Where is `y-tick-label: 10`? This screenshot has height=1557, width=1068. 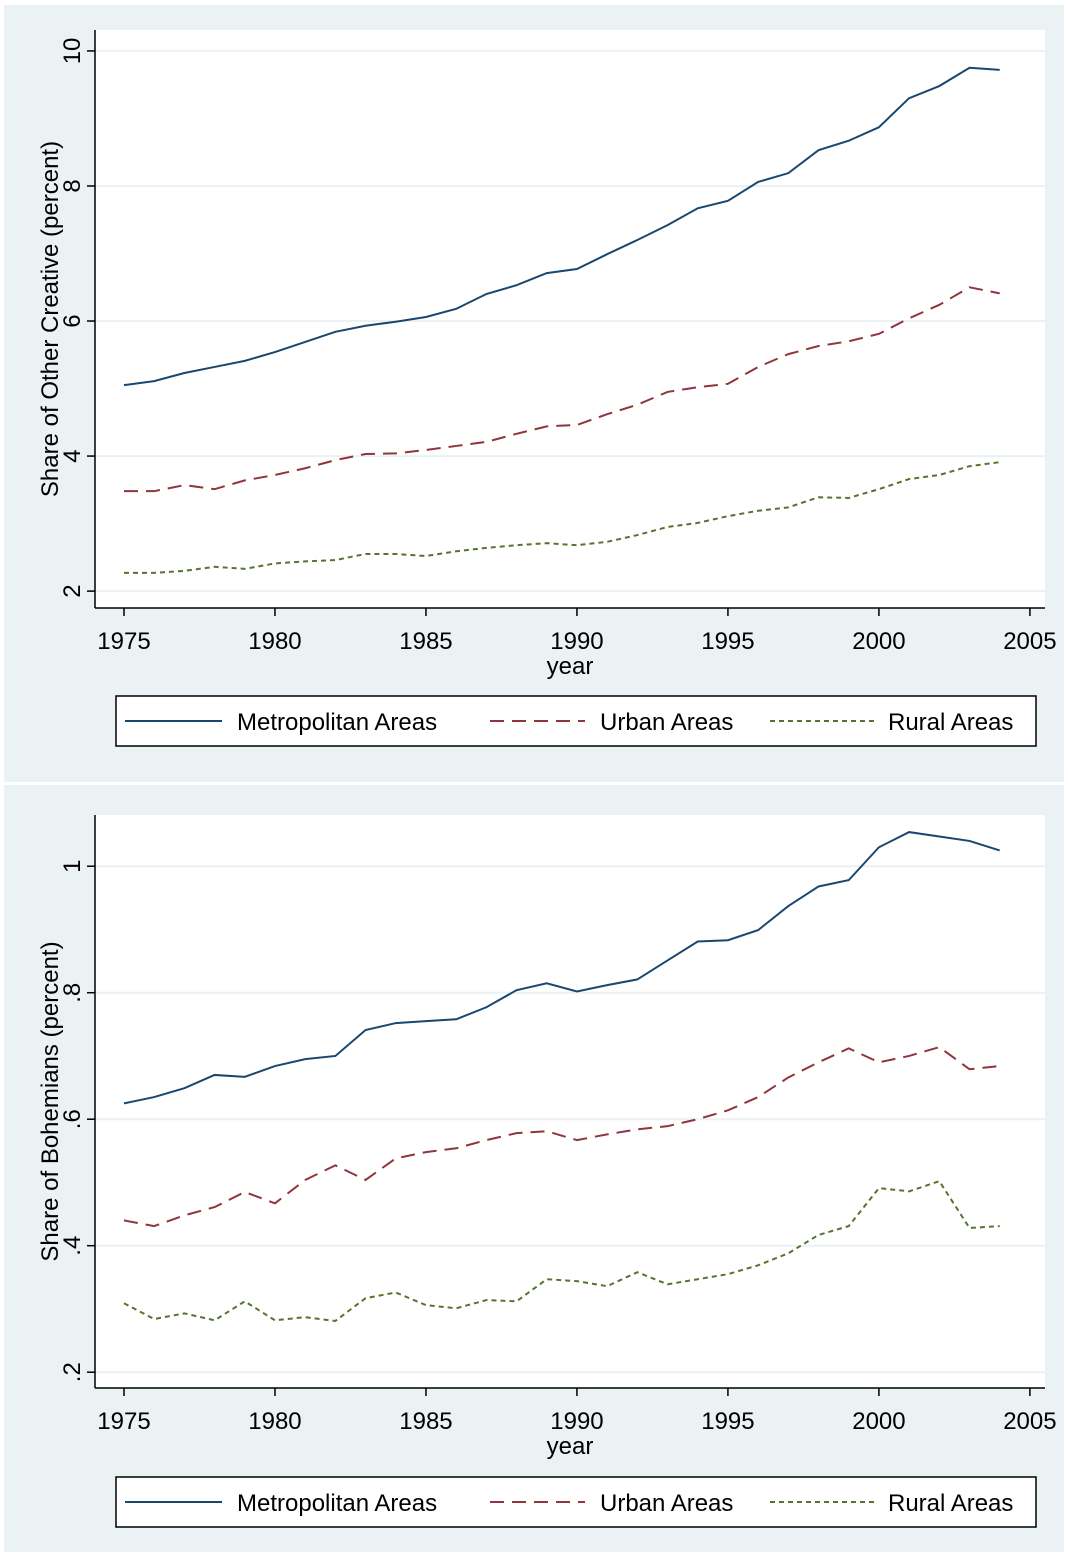
y-tick-label: 10 is located at coordinates (72, 51).